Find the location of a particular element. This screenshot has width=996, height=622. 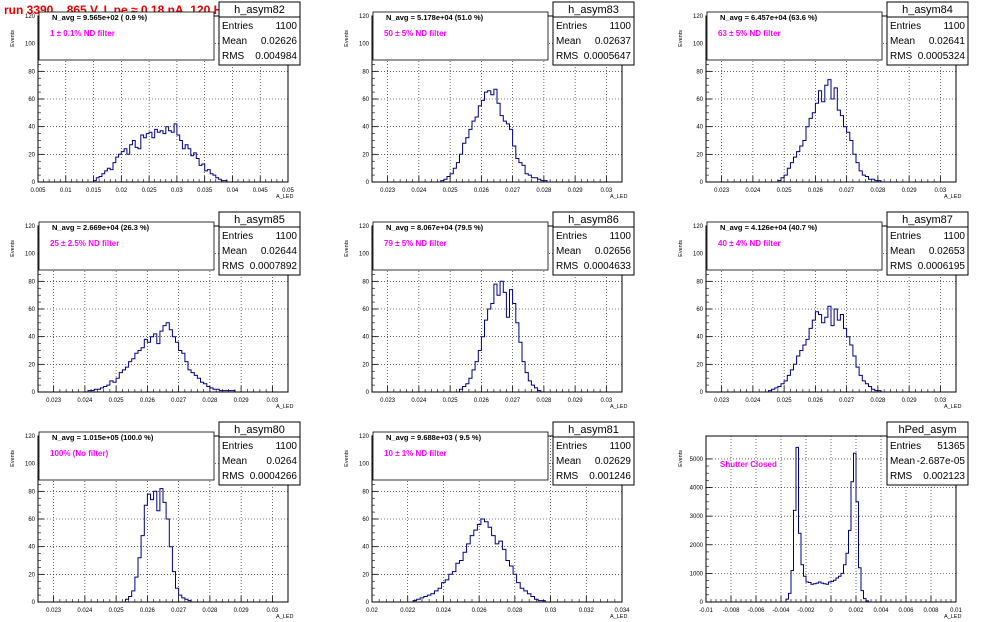

x-tick-label: 0.004 is located at coordinates (881, 611).